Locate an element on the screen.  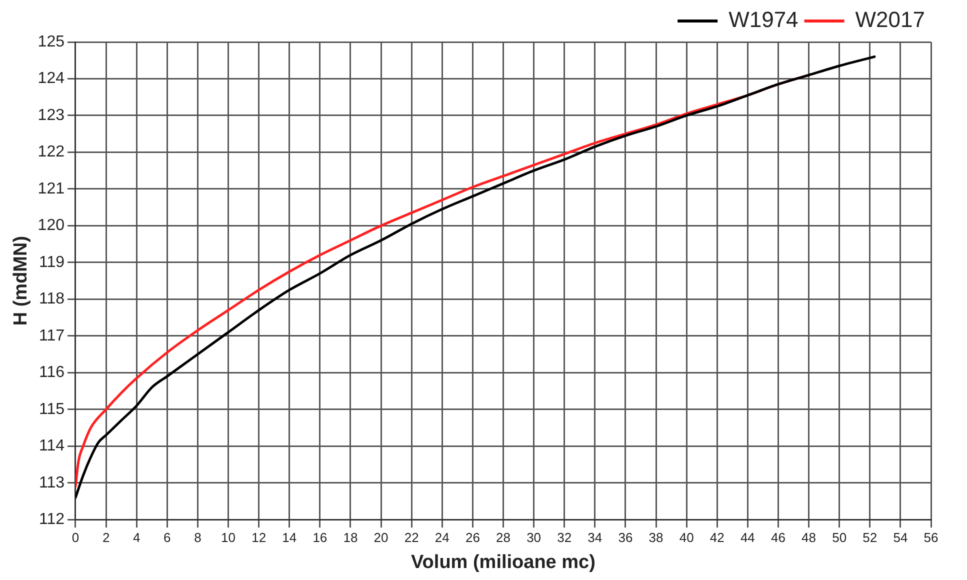
x-tick-label: 8 is located at coordinates (198, 537).